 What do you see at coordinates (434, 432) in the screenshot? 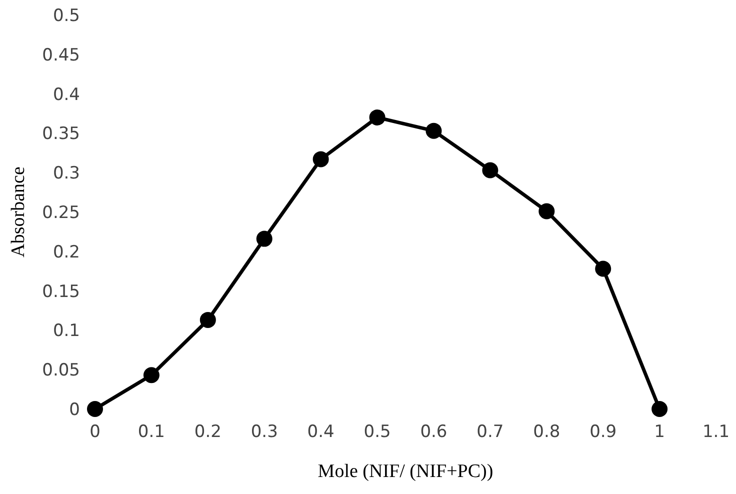
I see `x-tick-label: 0.6` at bounding box center [434, 432].